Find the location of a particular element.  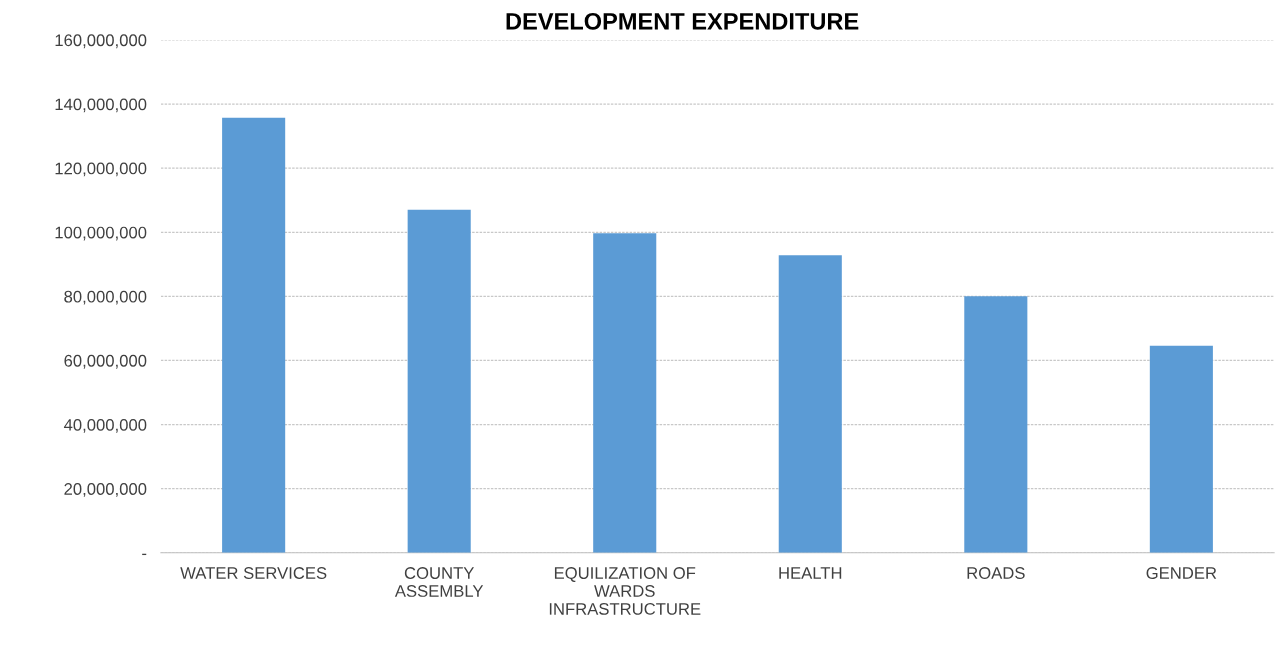

y-tick-label: 100,000,000 is located at coordinates (101, 233).